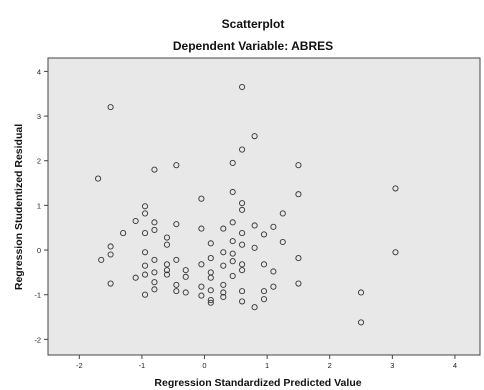  I want to click on x-axis-ticks: -2 -1 0 1 2 3 4, so click(266, 362).